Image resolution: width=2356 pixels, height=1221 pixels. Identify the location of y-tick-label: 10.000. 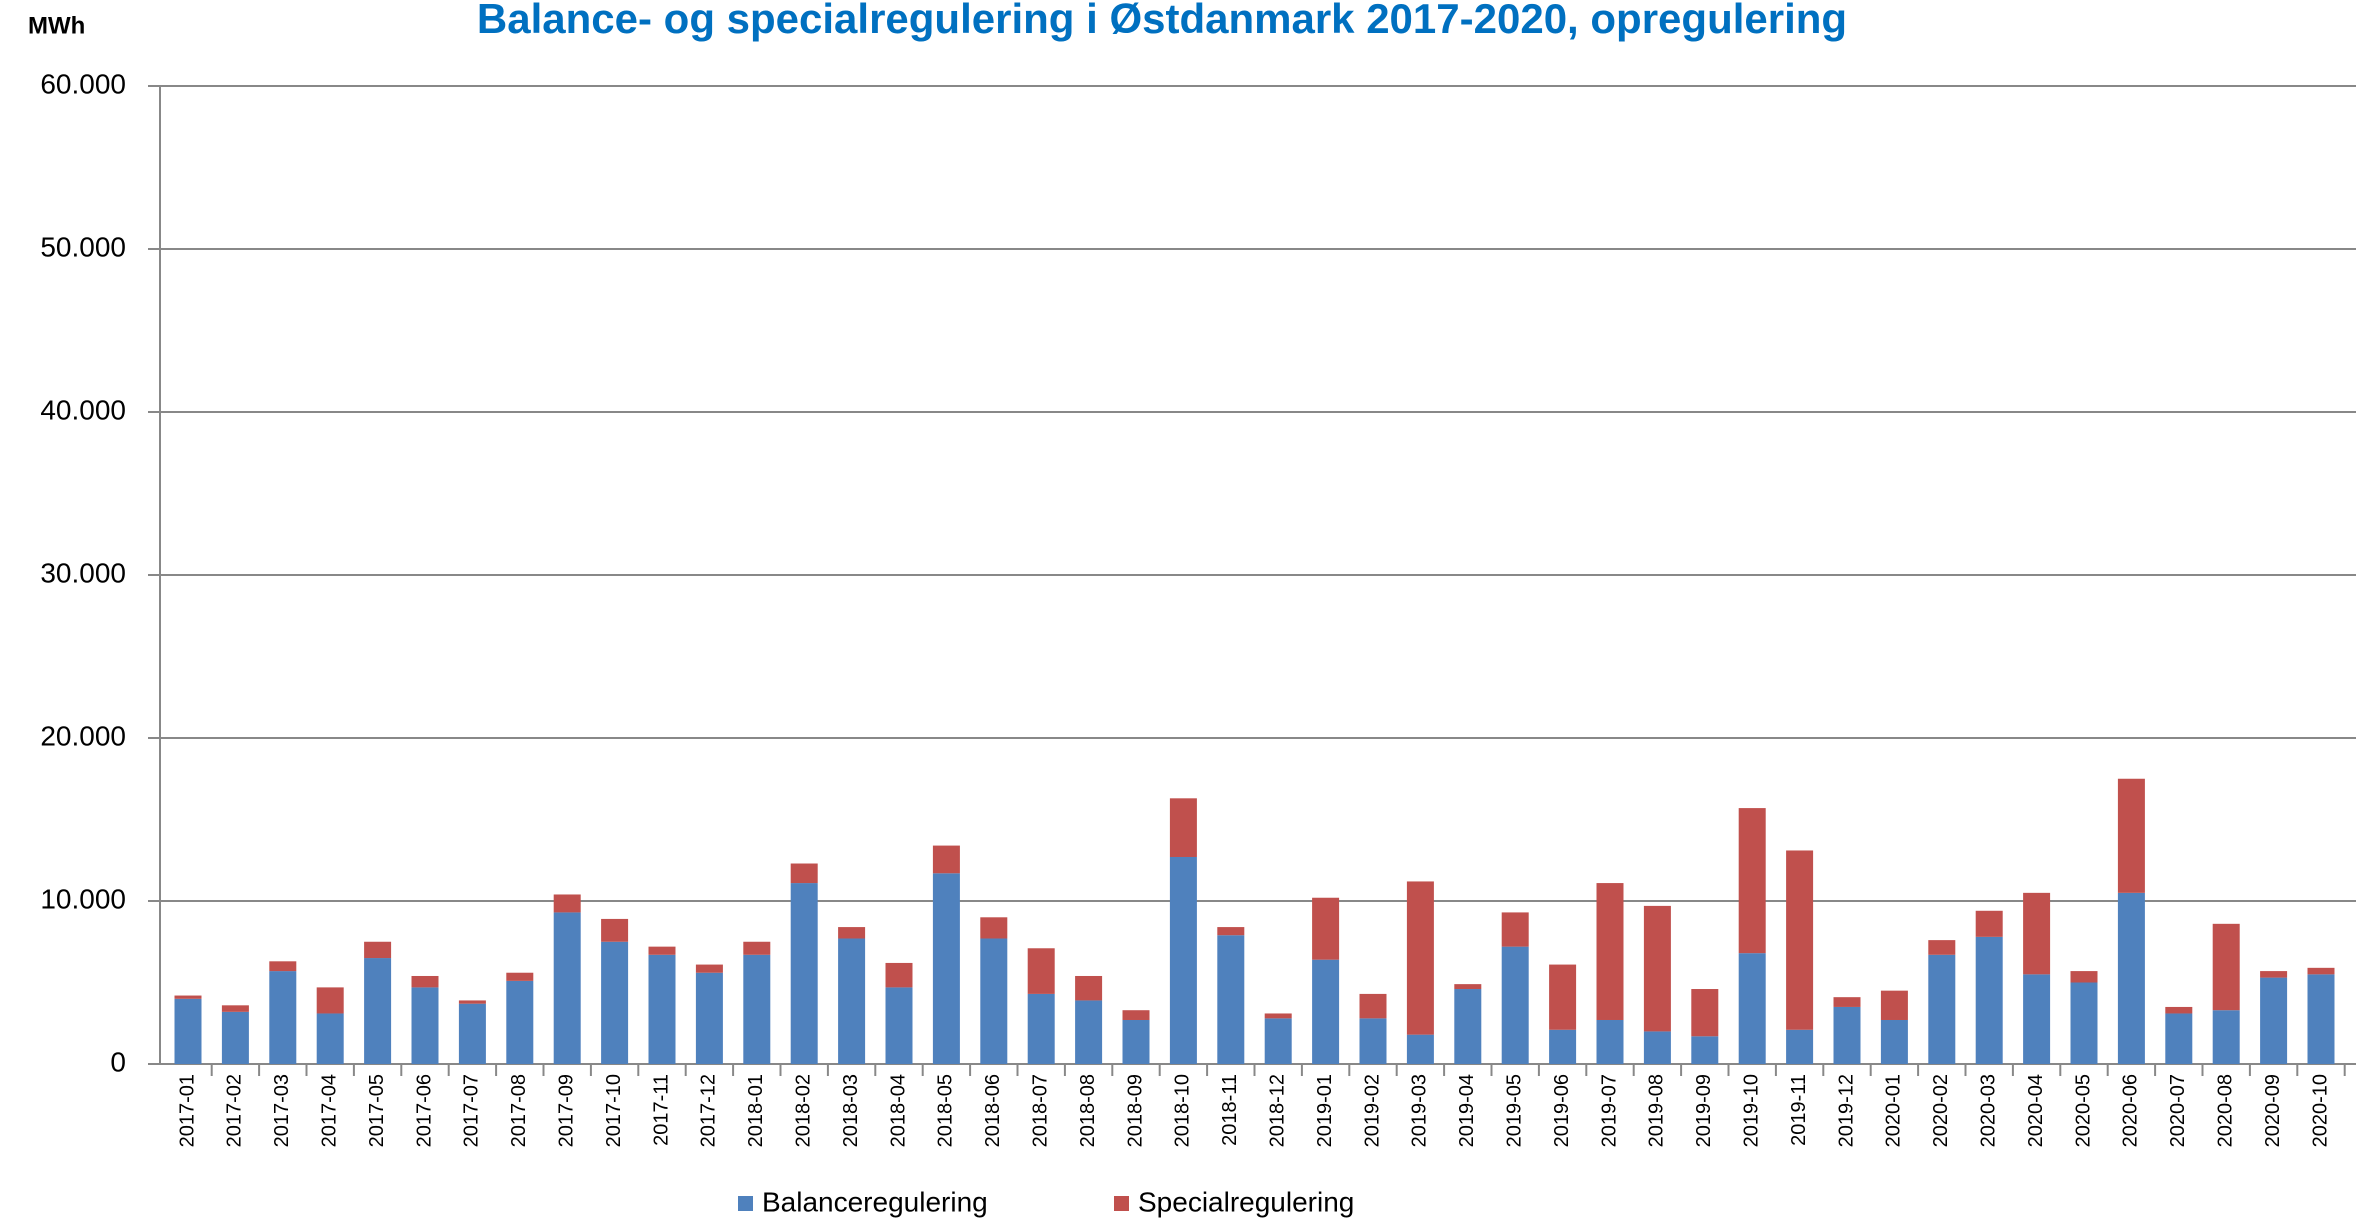
(83, 898).